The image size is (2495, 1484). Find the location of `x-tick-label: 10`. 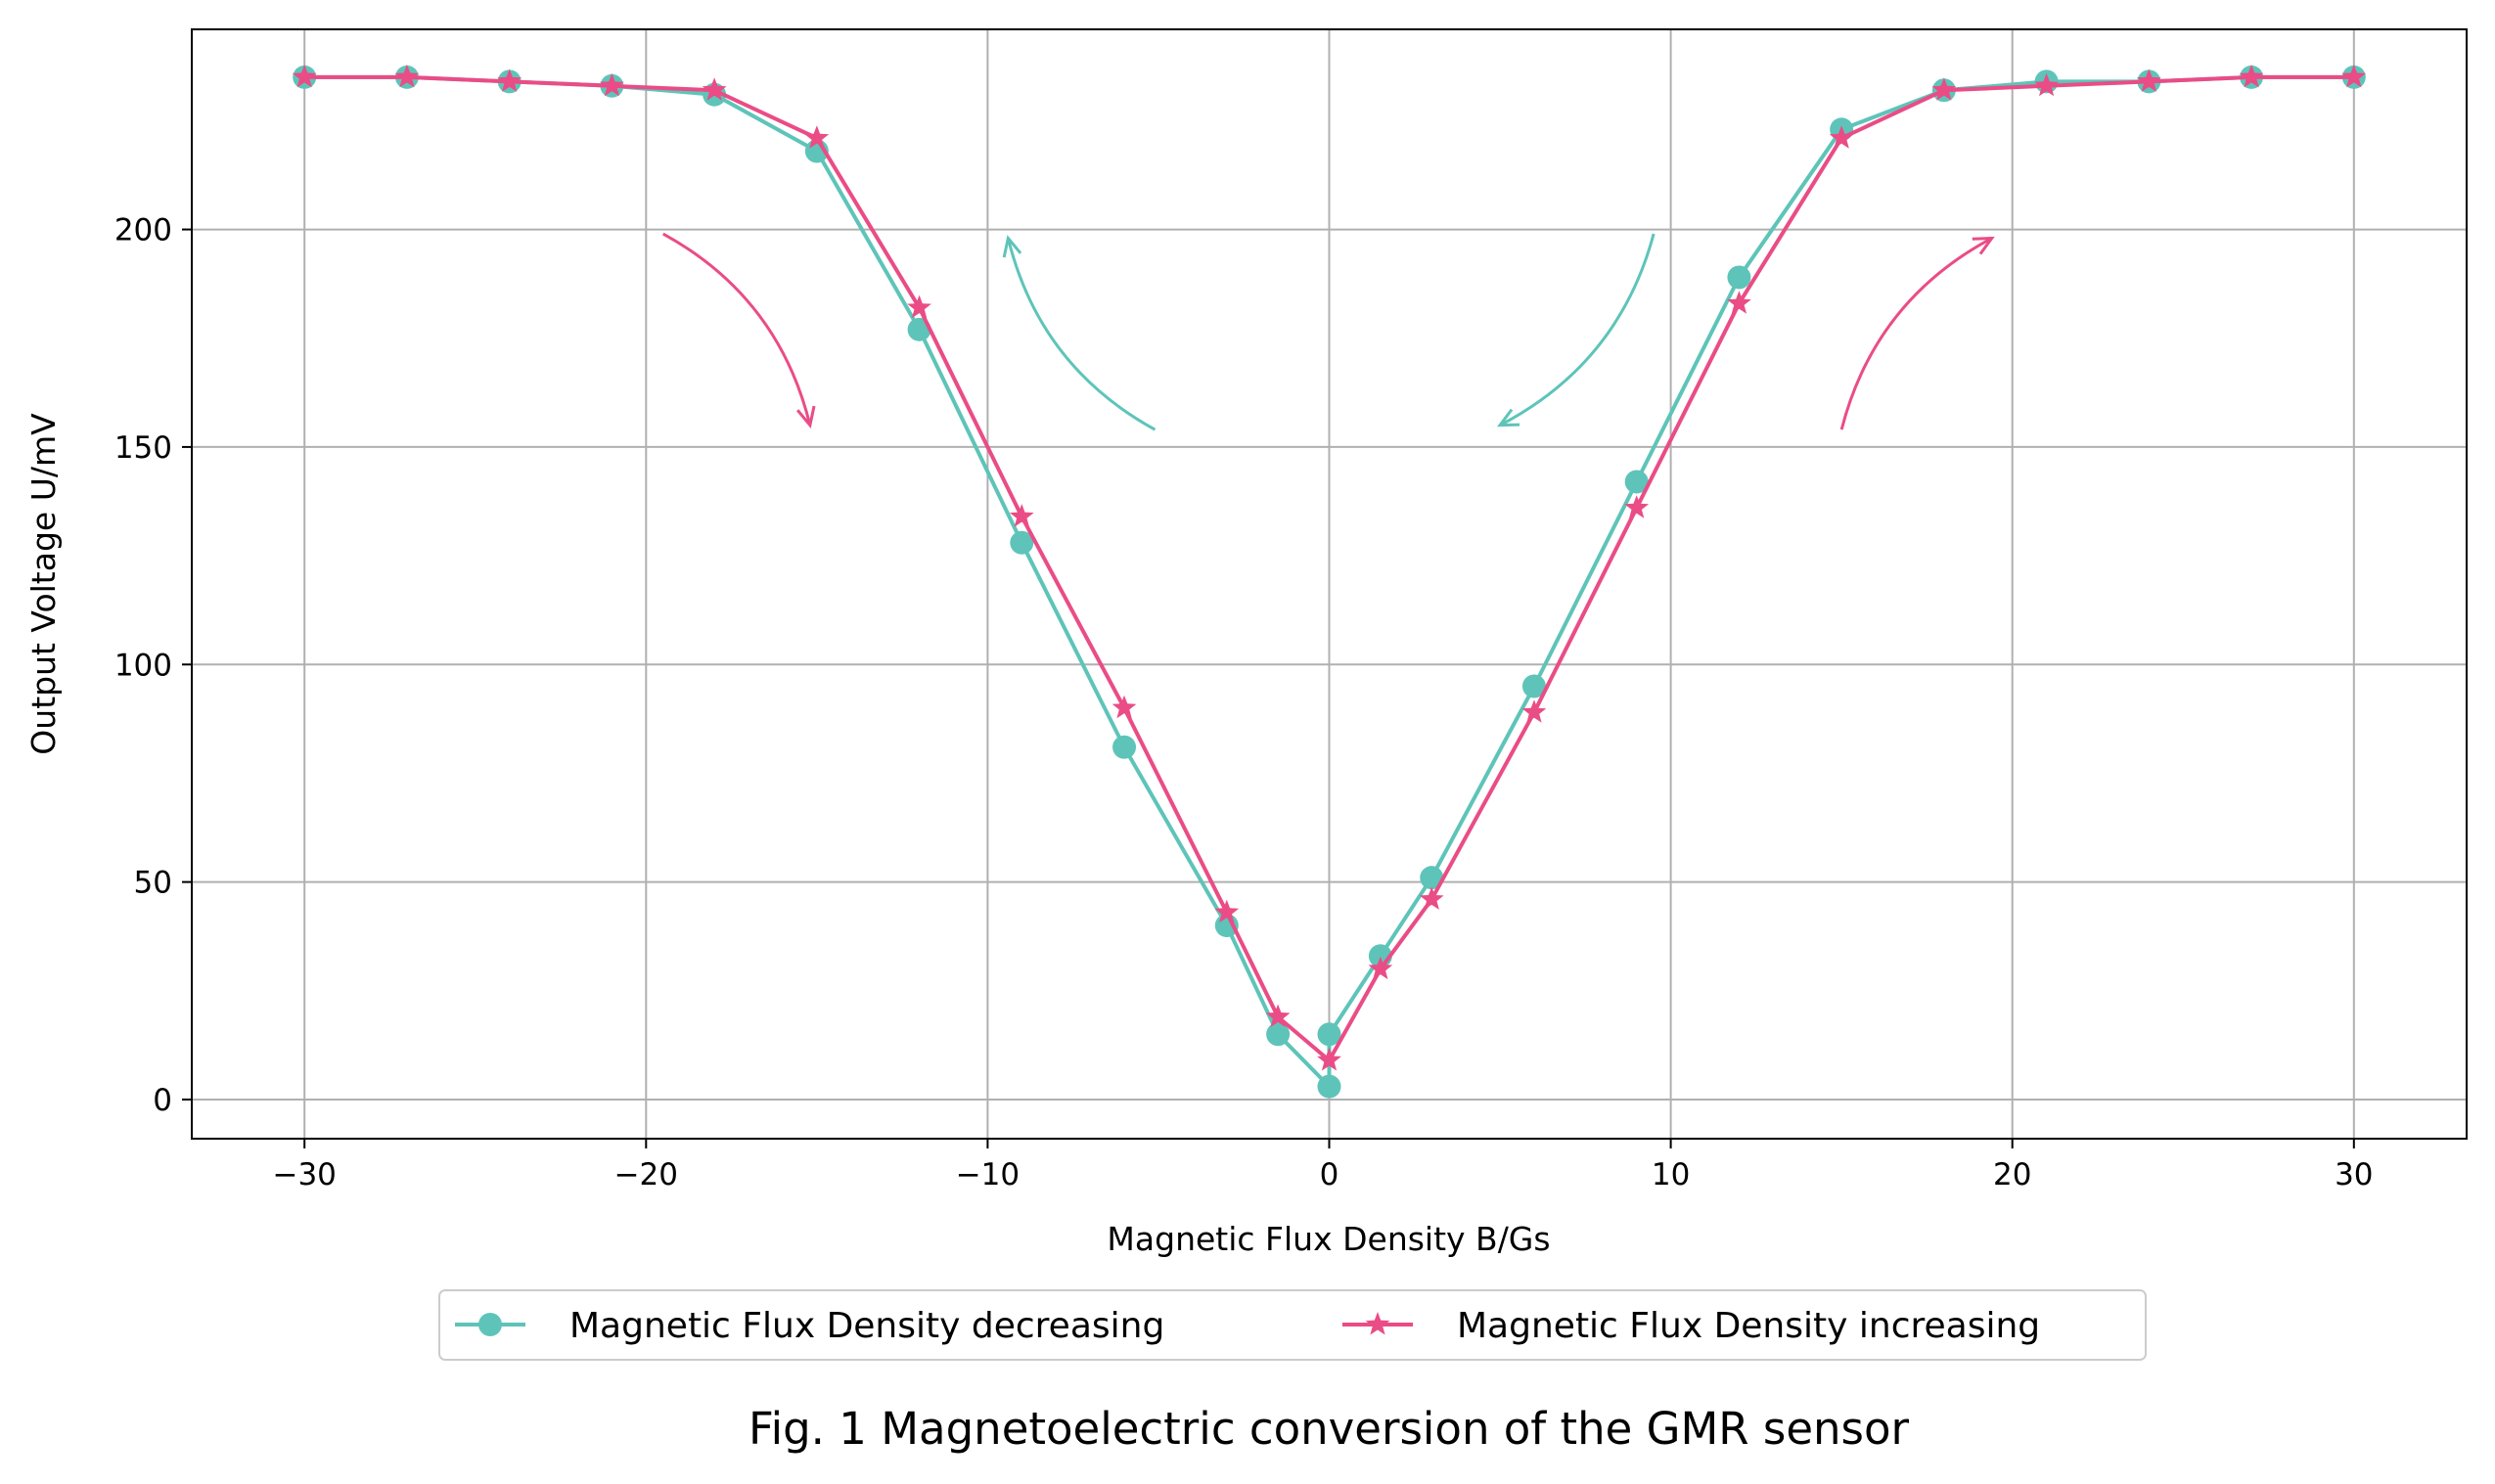

x-tick-label: 10 is located at coordinates (1671, 1174).